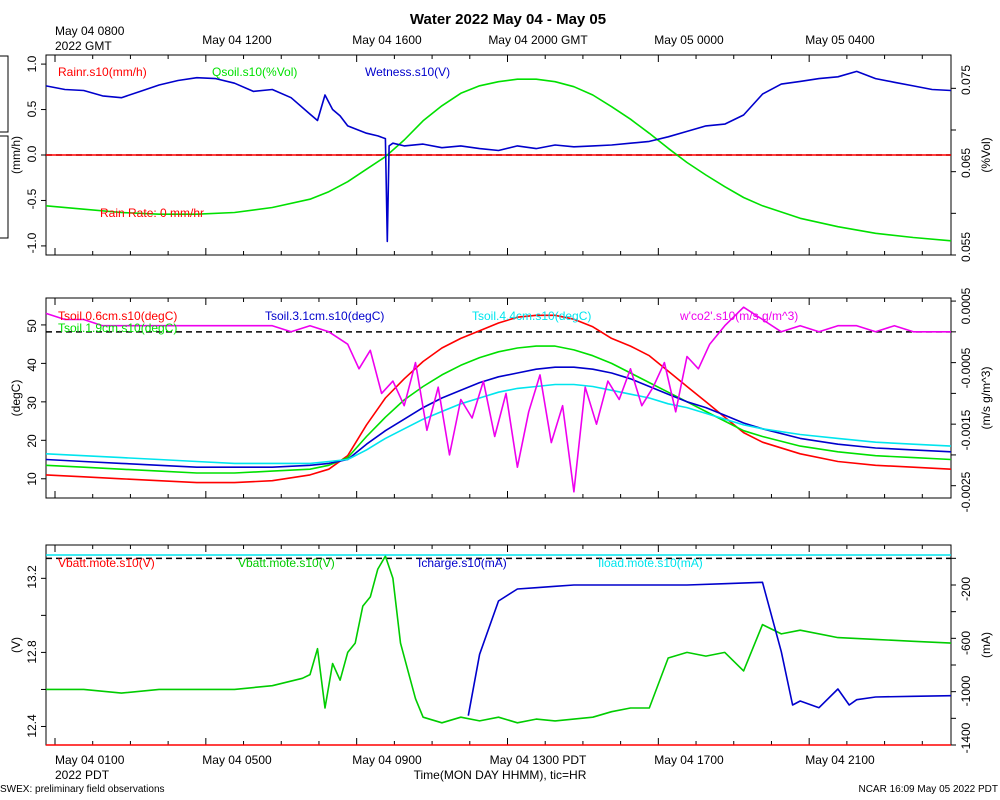 This screenshot has height=800, width=1000. What do you see at coordinates (254, 72) in the screenshot?
I see `legend-qsoil: Qsoil.s10(%Vol)` at bounding box center [254, 72].